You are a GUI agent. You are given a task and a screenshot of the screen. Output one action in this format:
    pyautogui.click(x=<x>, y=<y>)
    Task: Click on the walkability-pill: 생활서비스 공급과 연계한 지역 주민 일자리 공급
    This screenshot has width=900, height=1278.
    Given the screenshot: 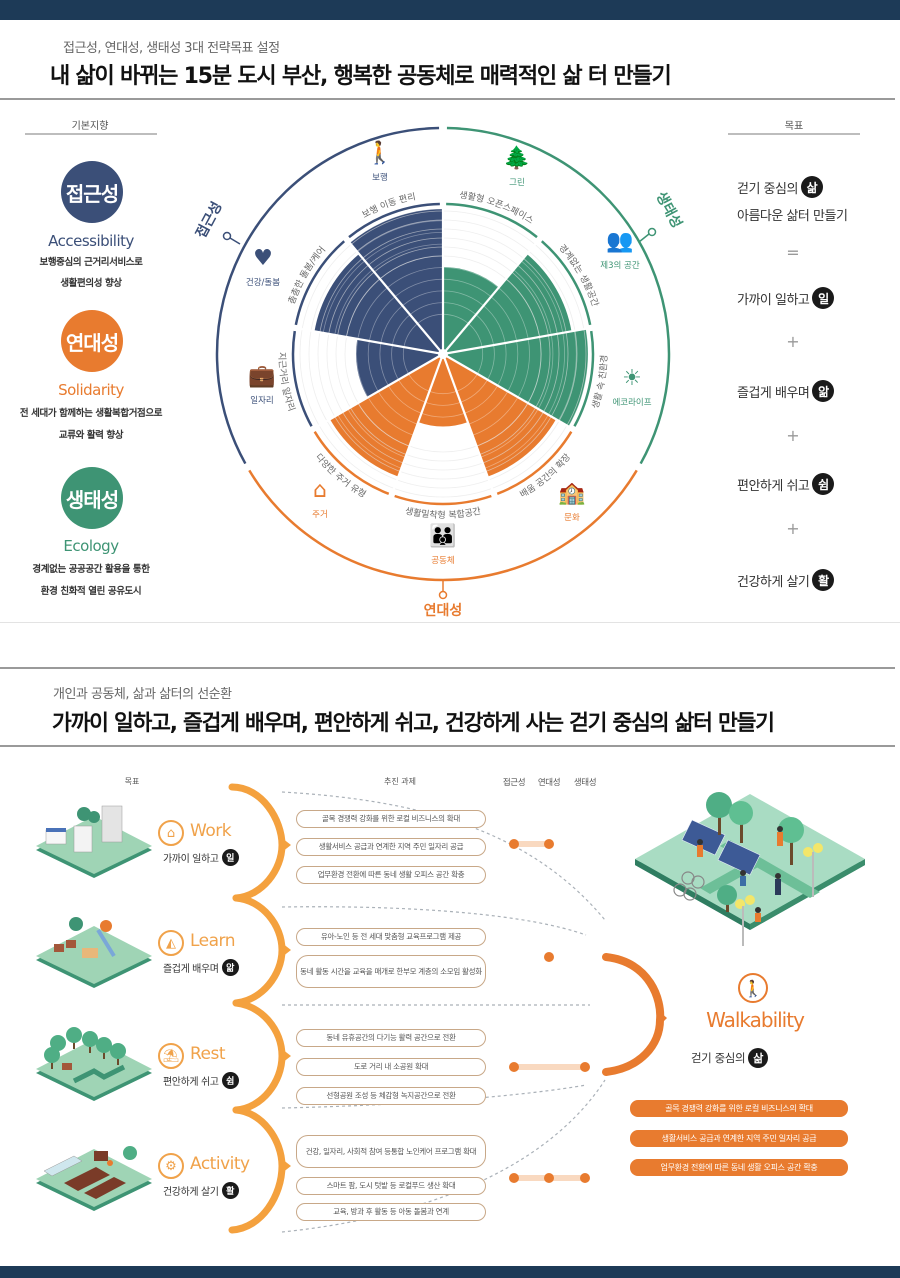 What is the action you would take?
    pyautogui.click(x=739, y=1138)
    